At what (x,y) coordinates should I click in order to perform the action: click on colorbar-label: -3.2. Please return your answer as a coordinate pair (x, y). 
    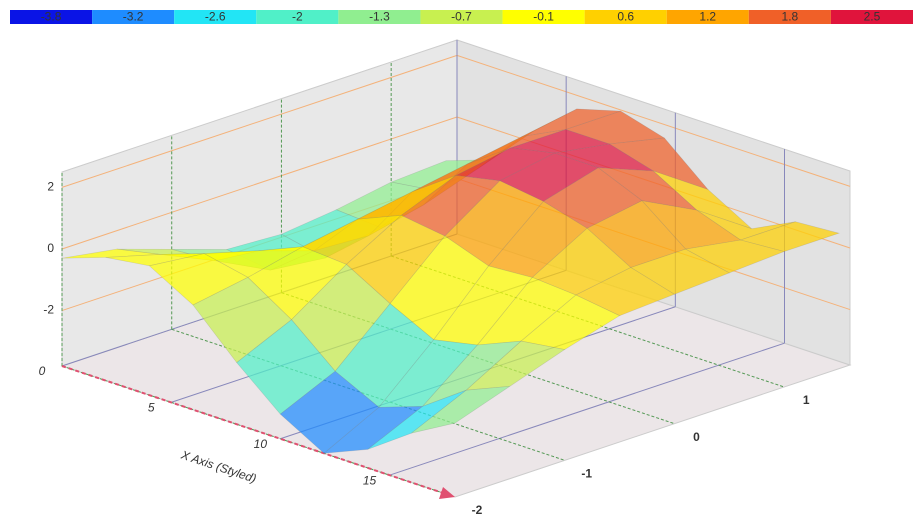
    Looking at the image, I should click on (133, 17).